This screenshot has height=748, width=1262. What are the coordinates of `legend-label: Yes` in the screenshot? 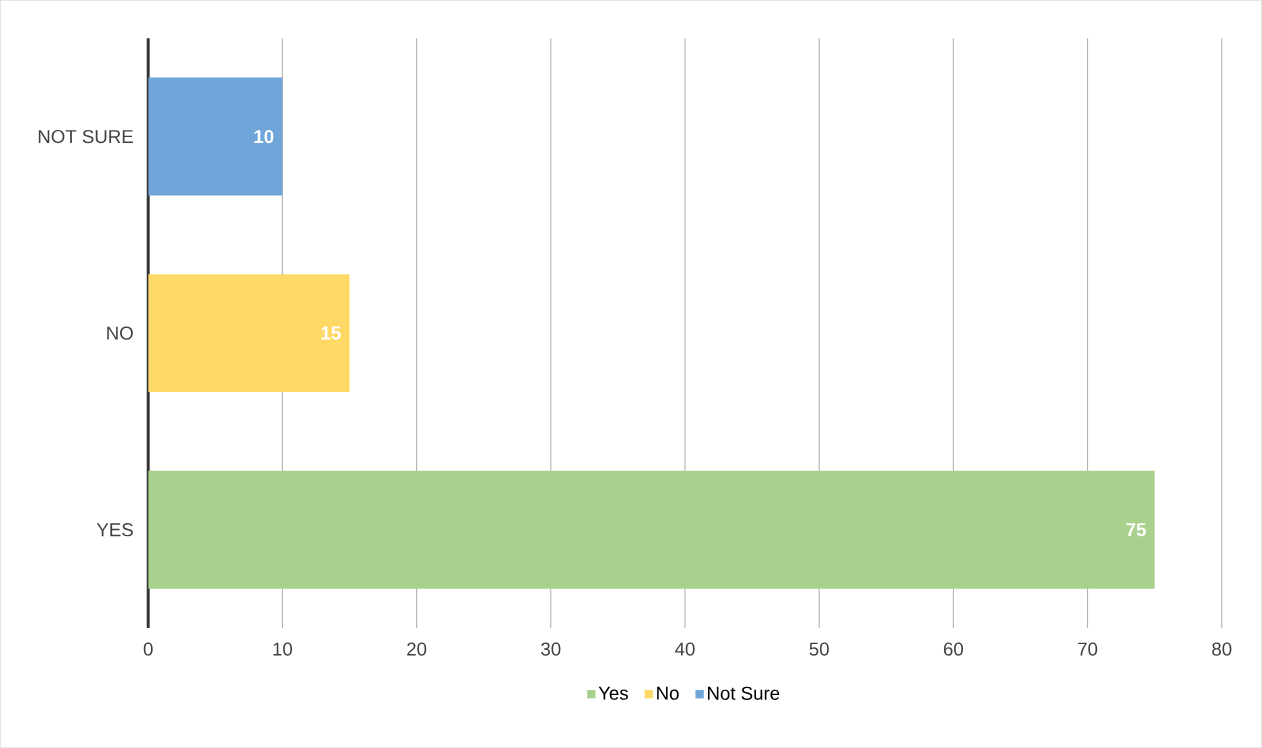 It's located at (613, 693).